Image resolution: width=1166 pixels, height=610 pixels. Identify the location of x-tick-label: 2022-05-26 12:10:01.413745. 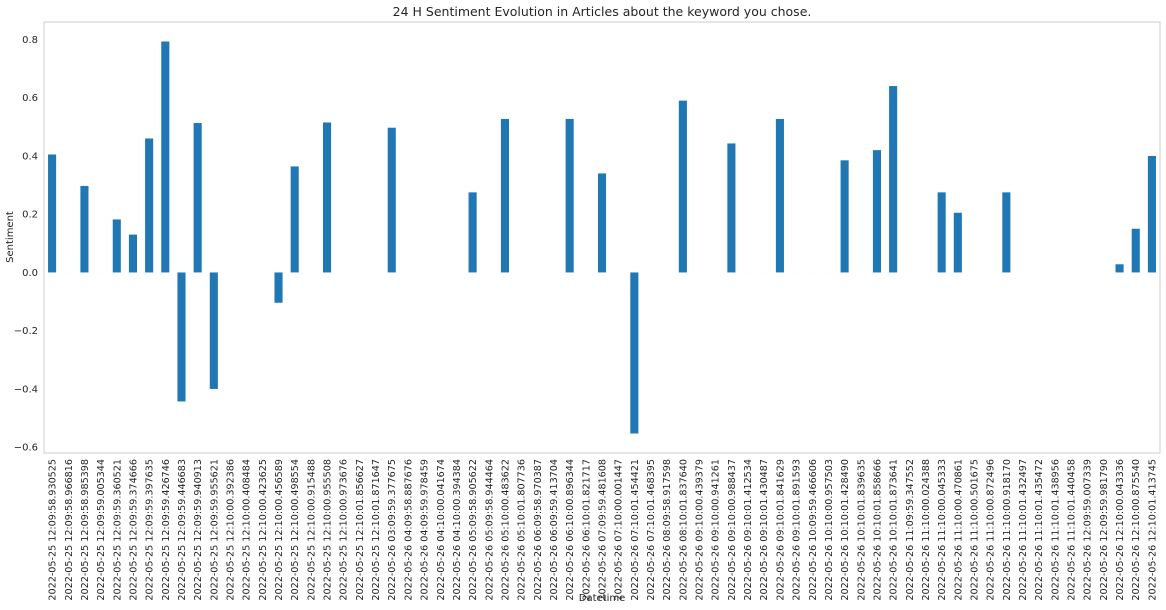
(1152, 530).